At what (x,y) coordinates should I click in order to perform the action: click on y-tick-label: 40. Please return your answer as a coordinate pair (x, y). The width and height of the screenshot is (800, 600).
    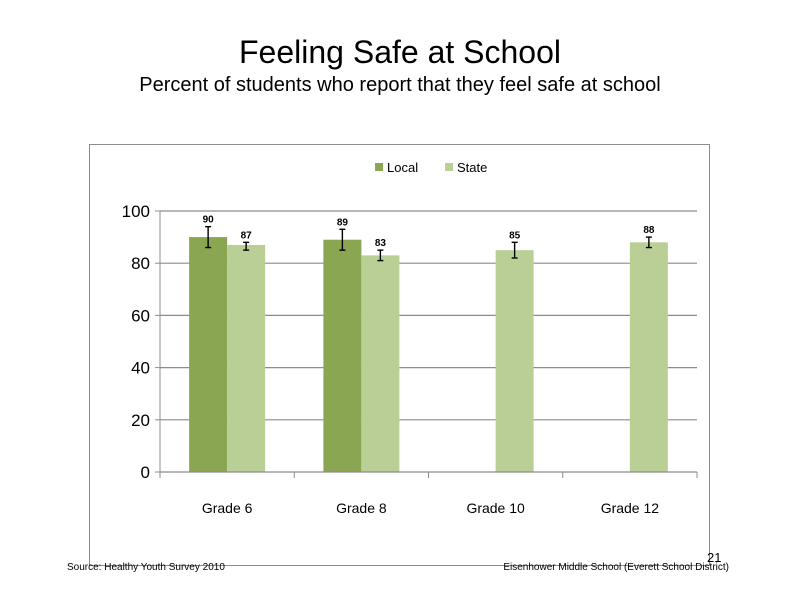
    Looking at the image, I should click on (140, 368).